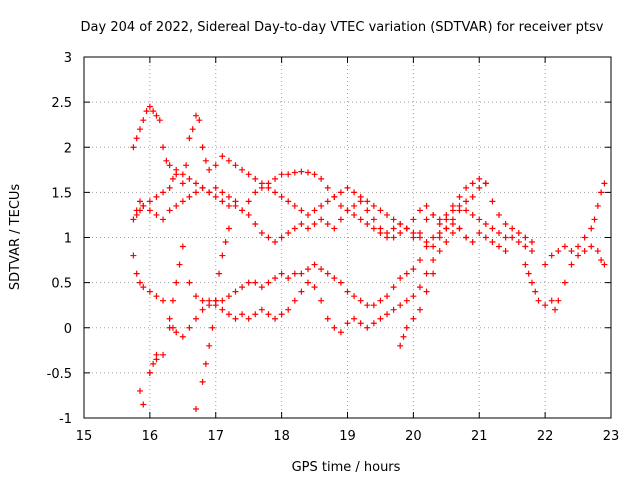 This screenshot has height=480, width=640. What do you see at coordinates (346, 467) in the screenshot?
I see `x-axis-label: GPS time / hours` at bounding box center [346, 467].